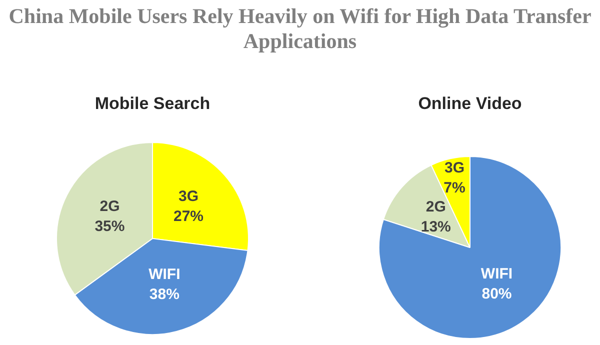 Image resolution: width=600 pixels, height=345 pixels. What do you see at coordinates (109, 226) in the screenshot?
I see `data-label: 35%` at bounding box center [109, 226].